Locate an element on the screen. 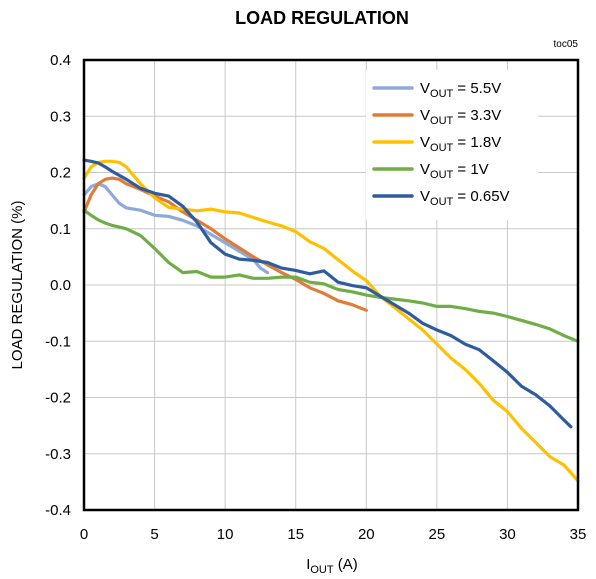  x-tick-label: 5 is located at coordinates (154, 534).